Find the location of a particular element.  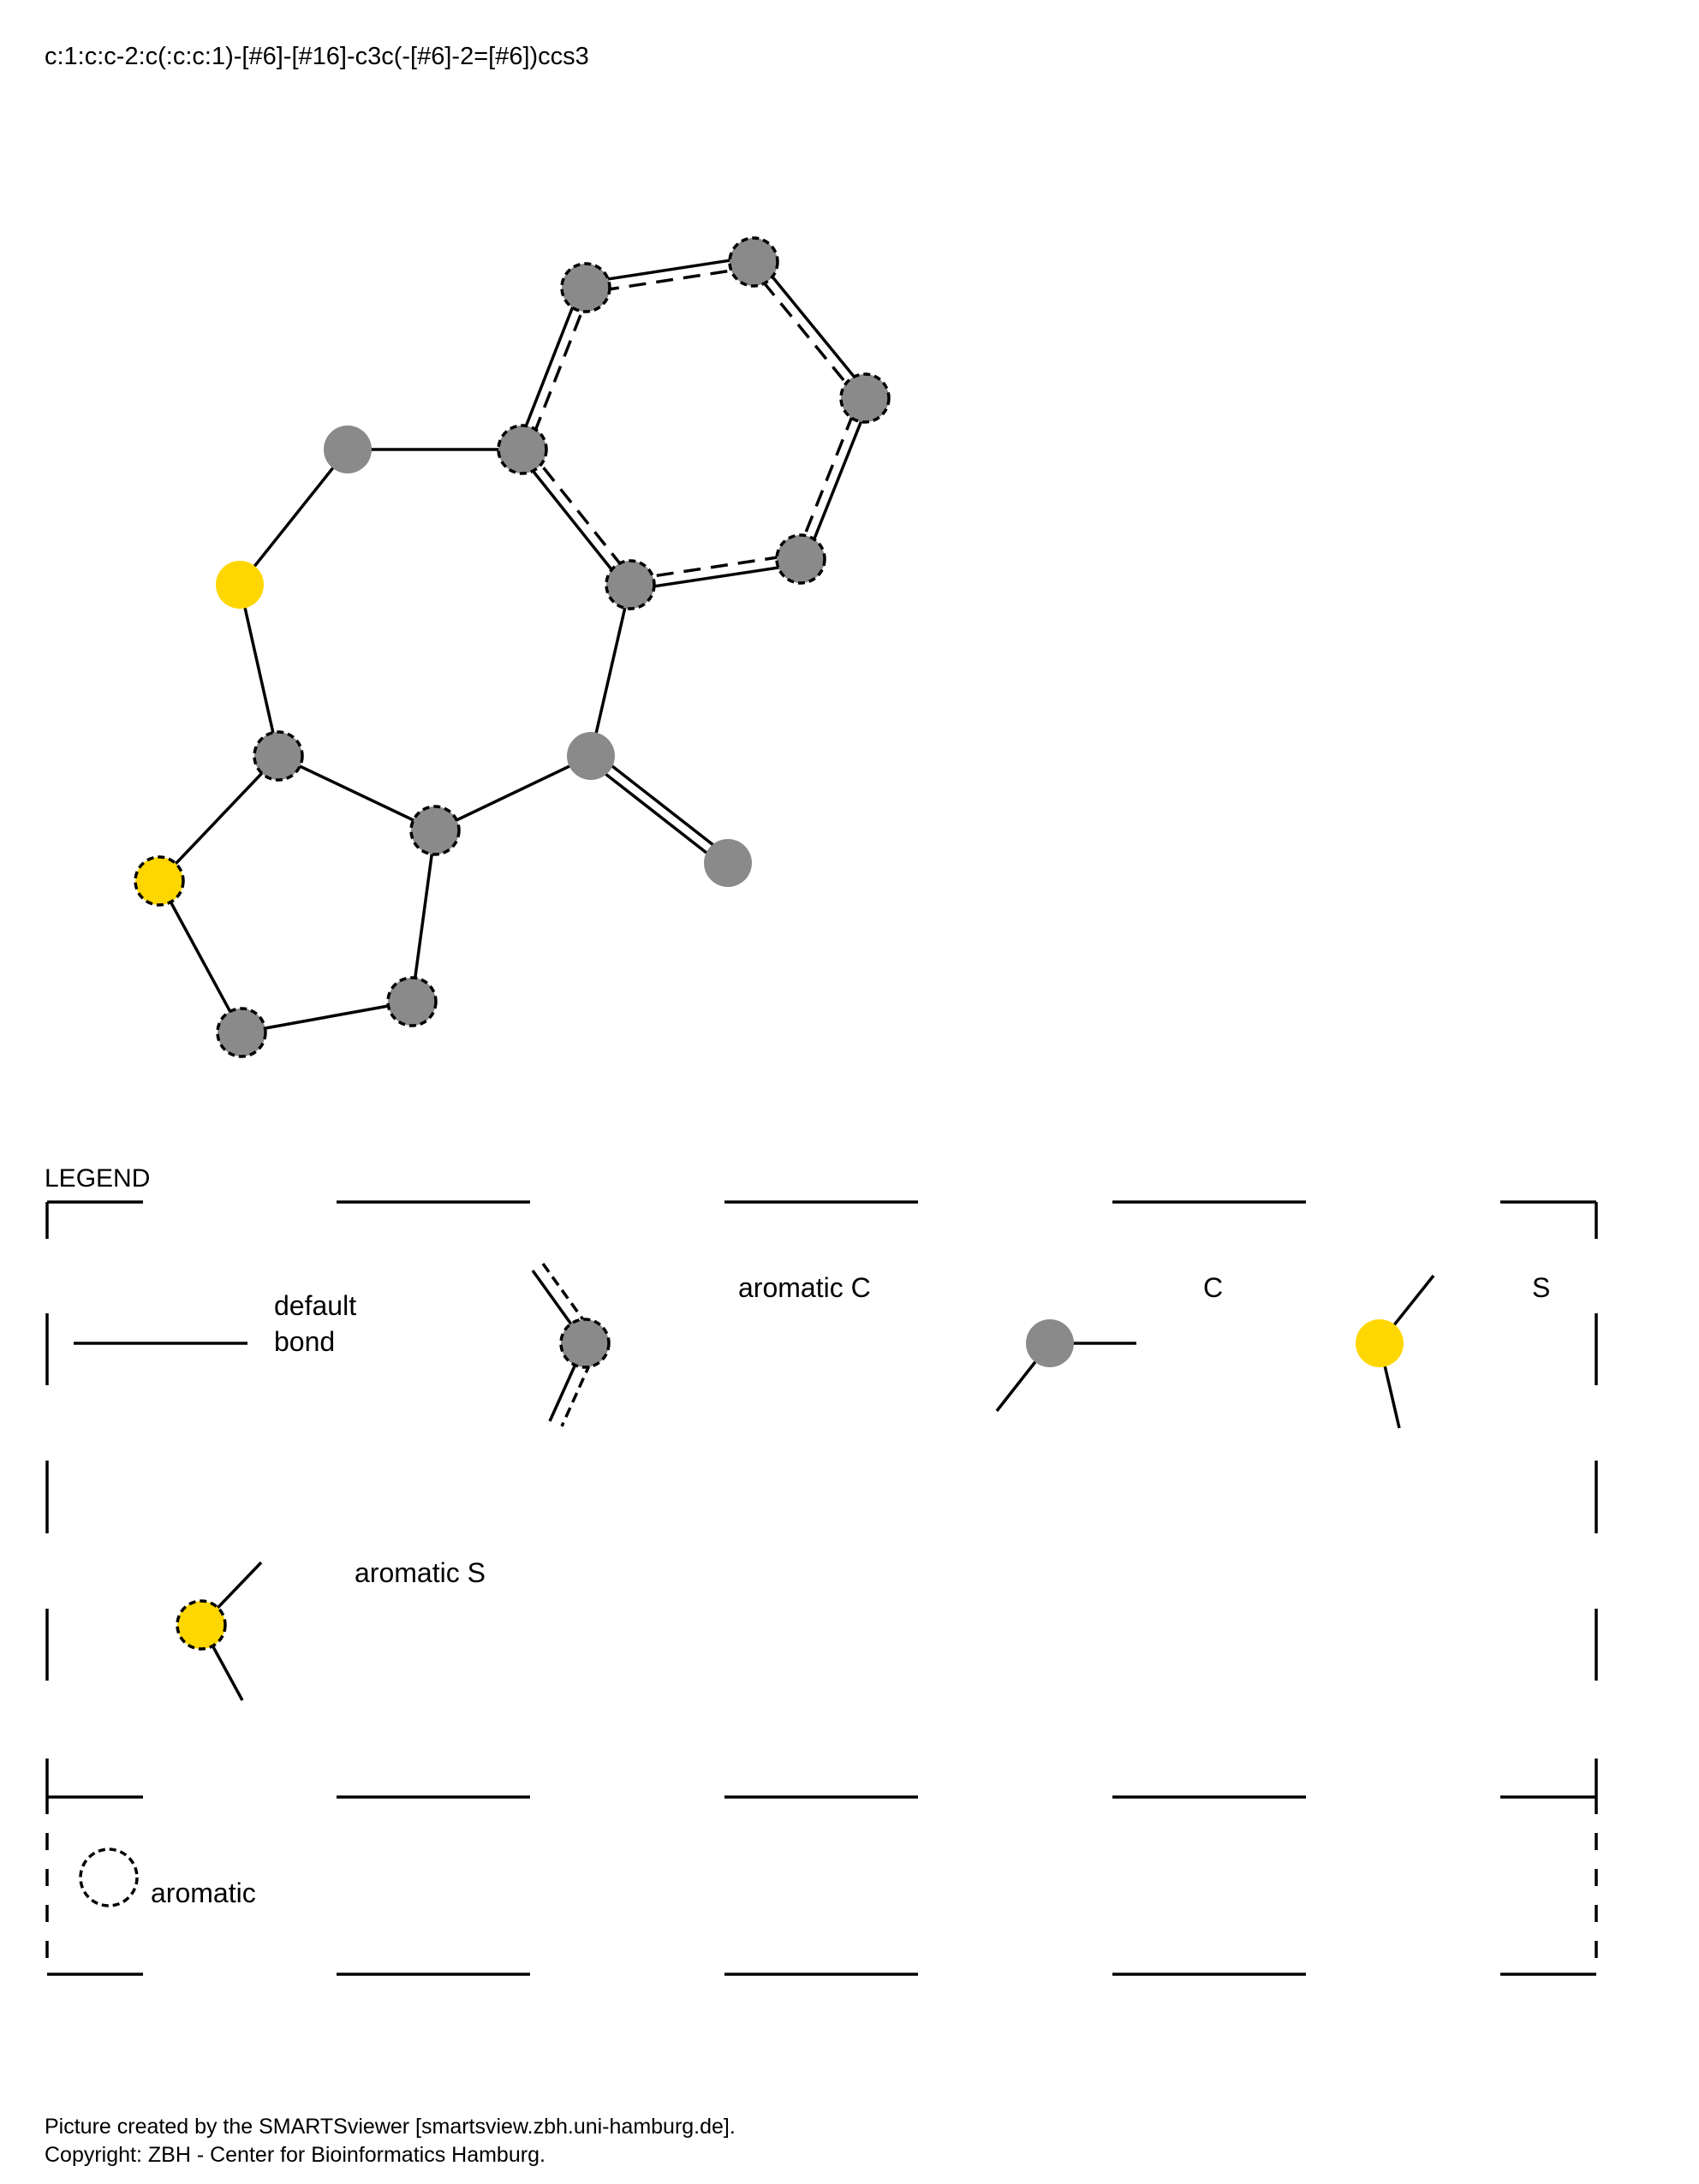

legend-aromatic-box: aromatic is located at coordinates (821, 1887).